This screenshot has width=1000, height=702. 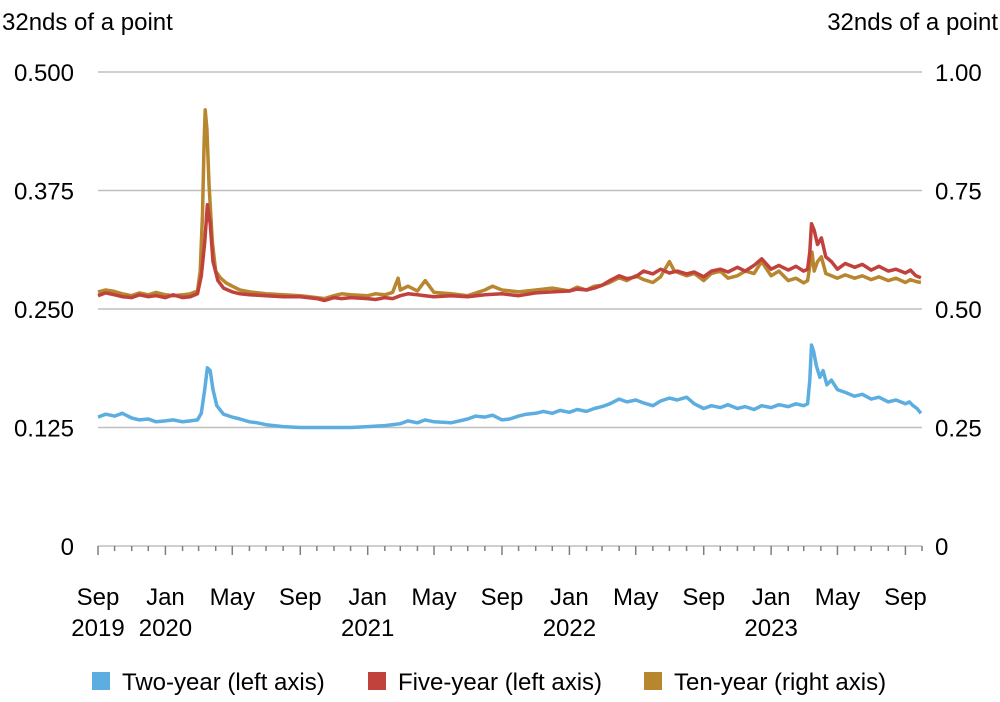 What do you see at coordinates (223, 682) in the screenshot?
I see `legend-label: Two-year (left axis)` at bounding box center [223, 682].